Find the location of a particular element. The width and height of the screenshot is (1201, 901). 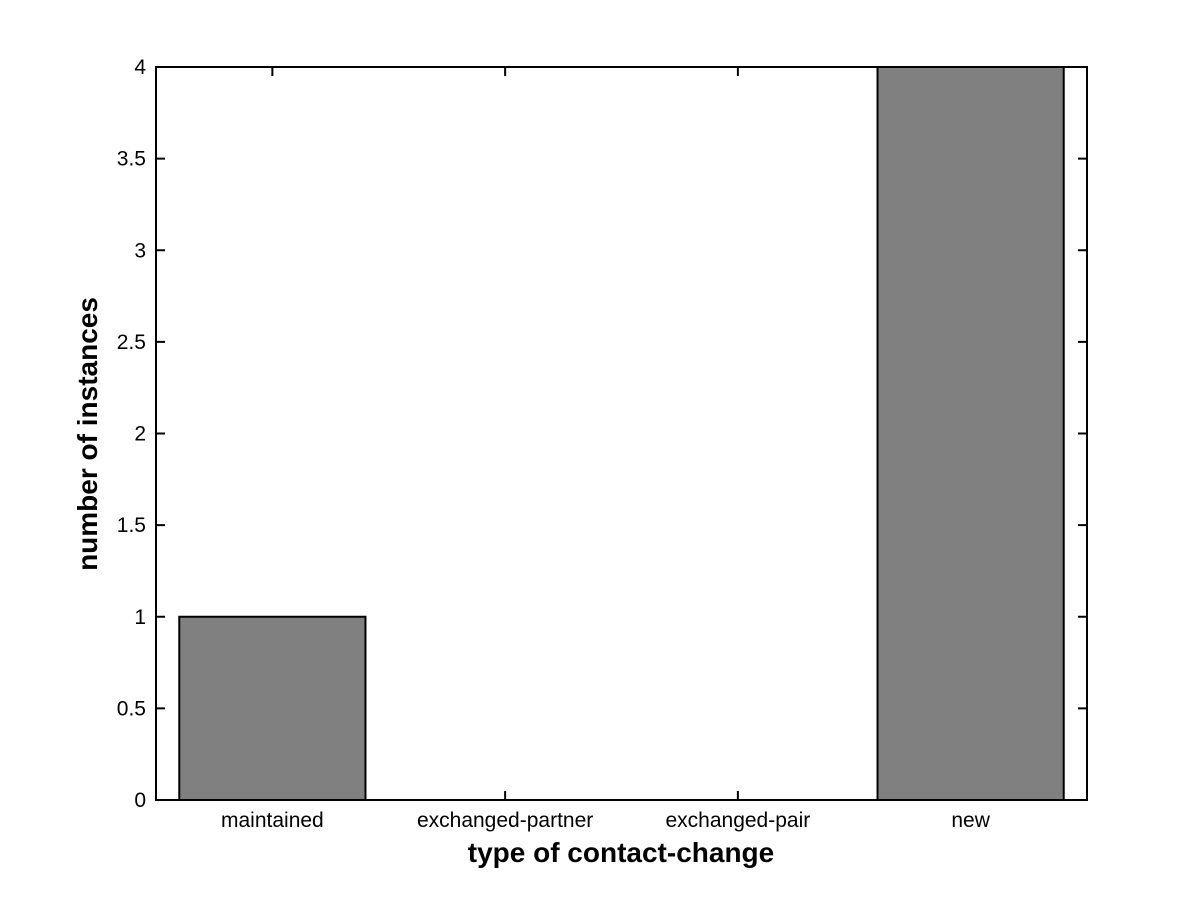

y-tick-label: 1 is located at coordinates (140, 617).